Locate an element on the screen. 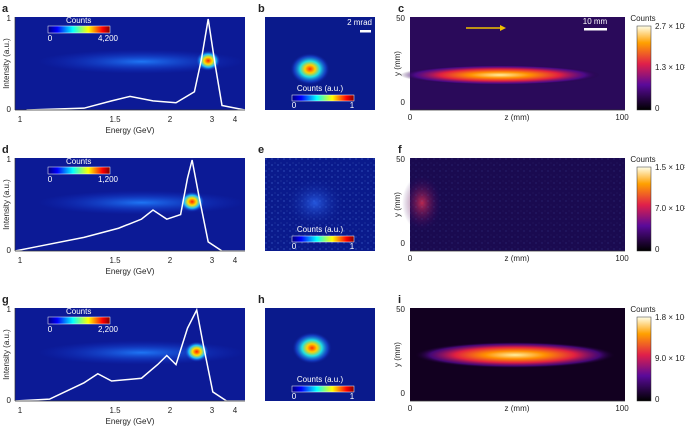 Image resolution: width=685 pixels, height=427 pixels. panel-label: e is located at coordinates (261, 150).